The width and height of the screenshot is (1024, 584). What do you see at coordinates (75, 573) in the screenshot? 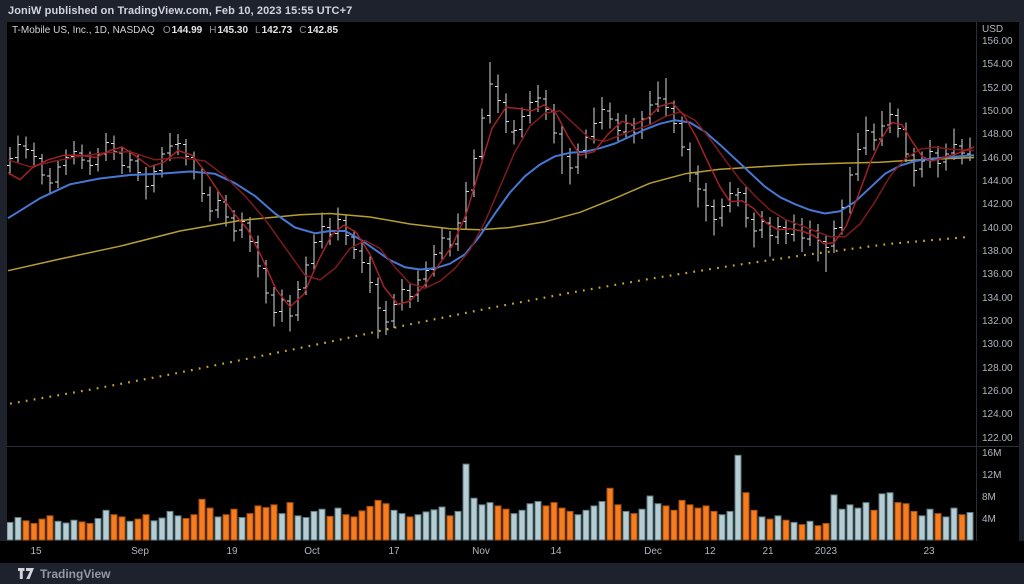
I see `tradingview-brand-link: TradingView` at bounding box center [75, 573].